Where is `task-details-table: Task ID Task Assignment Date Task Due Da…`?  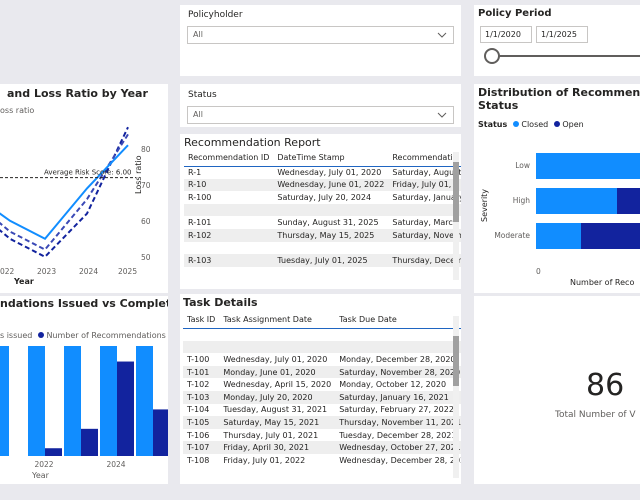
task-details-table: Task ID Task Assignment Date Task Due Da… is located at coordinates (322, 389).